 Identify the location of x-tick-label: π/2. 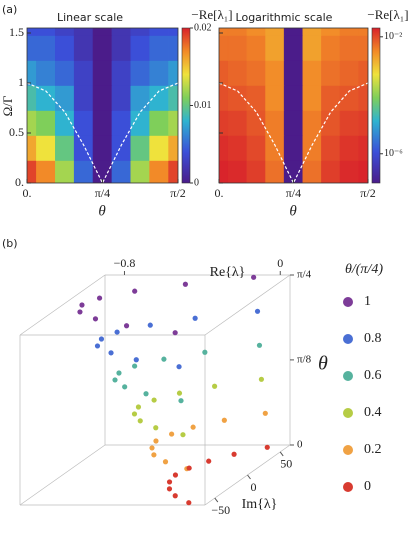
(367, 193).